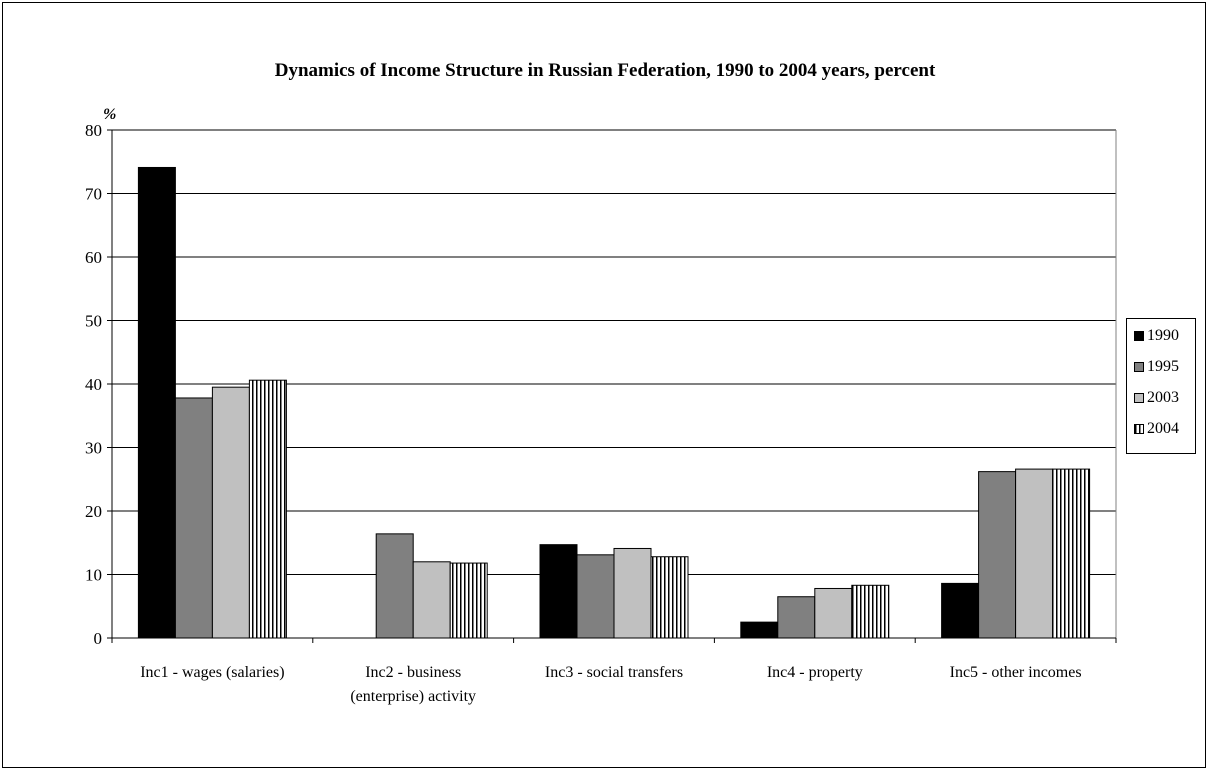 The image size is (1210, 772). I want to click on legend-item-2003: 2003, so click(1156, 398).